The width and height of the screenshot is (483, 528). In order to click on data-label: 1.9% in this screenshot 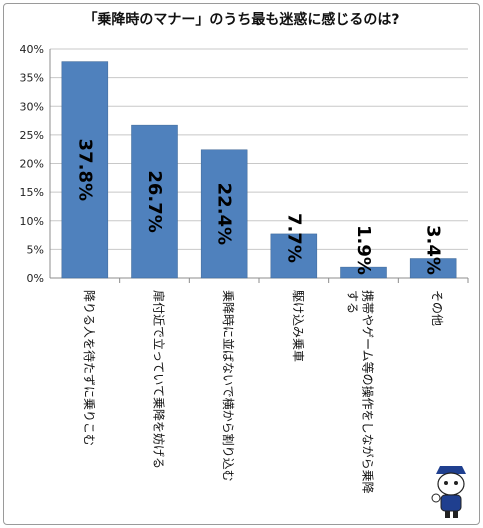, I will do `click(363, 250)`.